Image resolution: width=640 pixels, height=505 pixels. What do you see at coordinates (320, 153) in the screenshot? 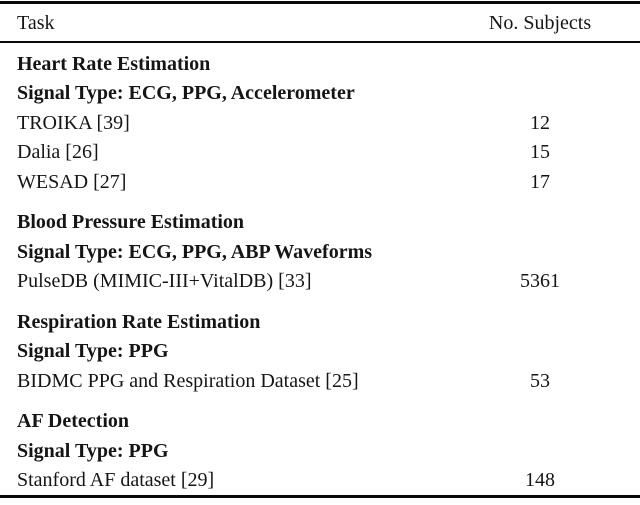
I see `table-row: Dalia [26] 15` at bounding box center [320, 153].